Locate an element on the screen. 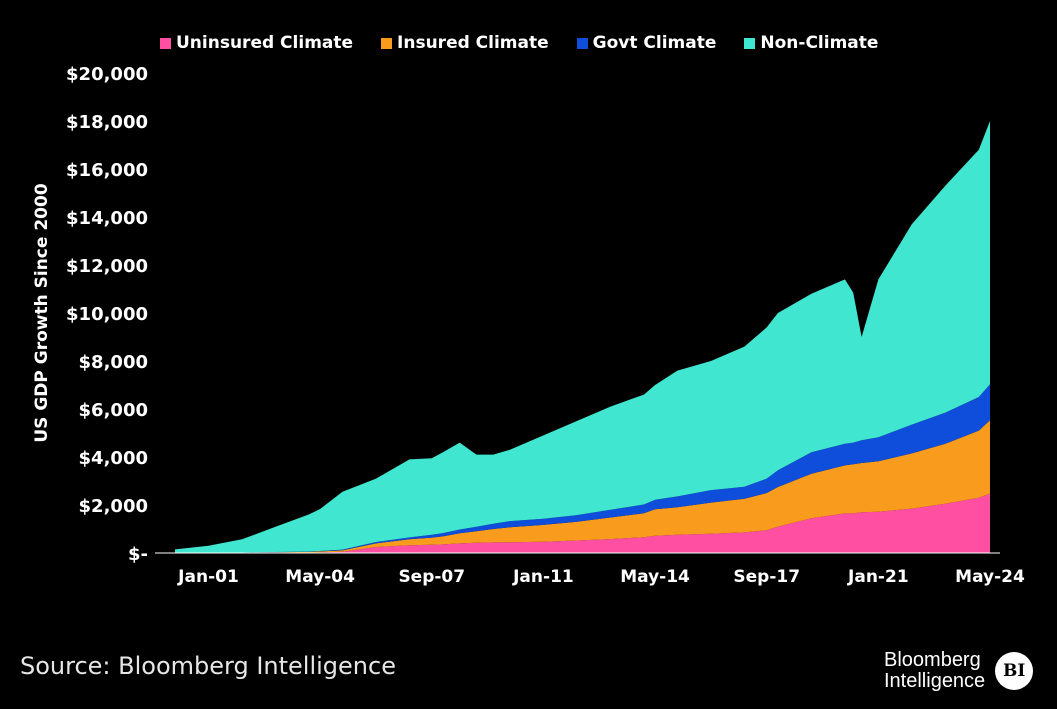  y-tick-label: $4,000 is located at coordinates (113, 458).